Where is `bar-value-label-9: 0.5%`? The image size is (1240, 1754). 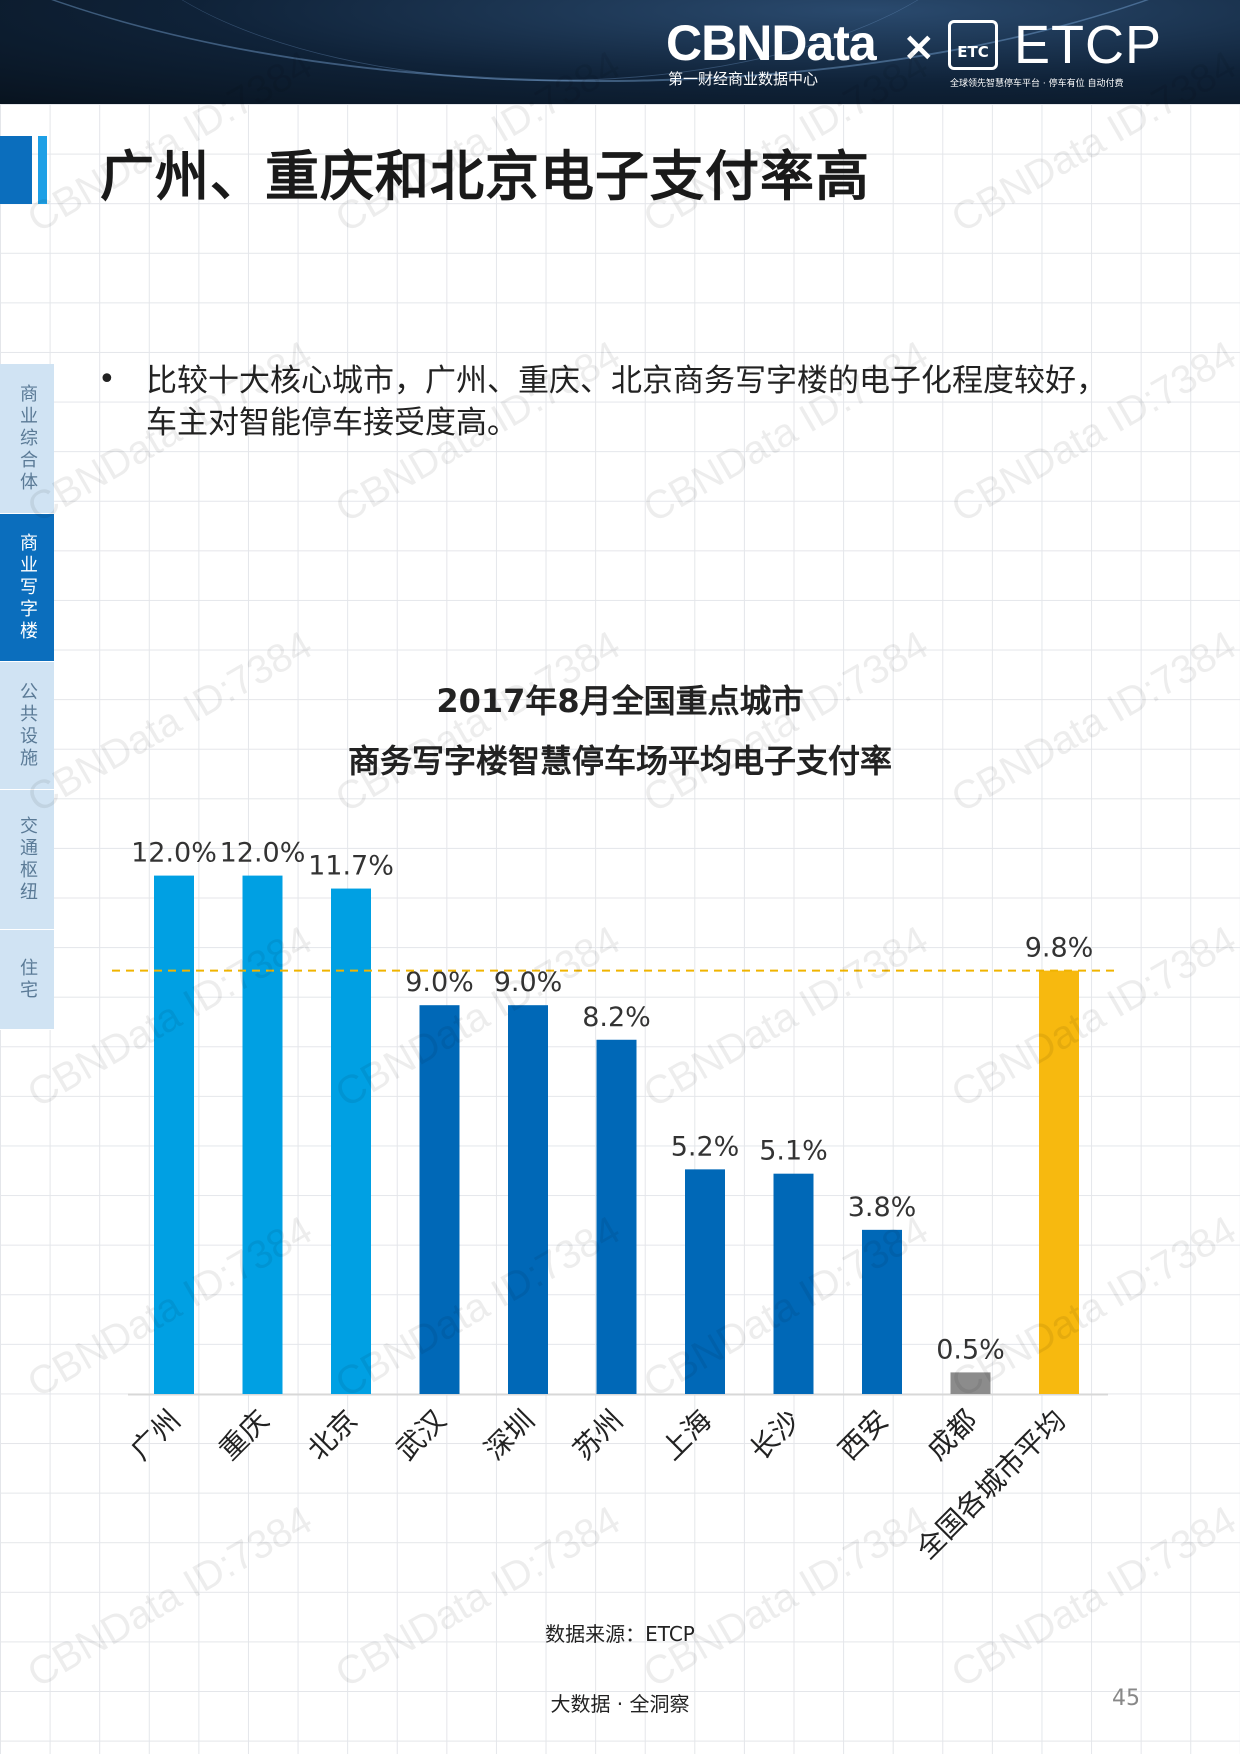
bar-value-label-9: 0.5% is located at coordinates (970, 1349).